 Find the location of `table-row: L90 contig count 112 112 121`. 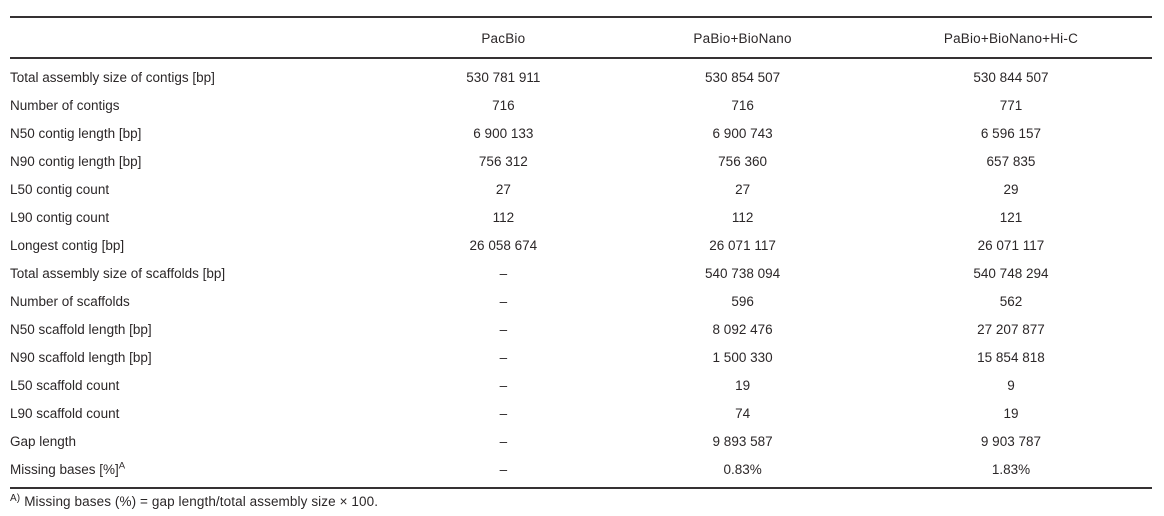

table-row: L90 contig count 112 112 121 is located at coordinates (581, 218).